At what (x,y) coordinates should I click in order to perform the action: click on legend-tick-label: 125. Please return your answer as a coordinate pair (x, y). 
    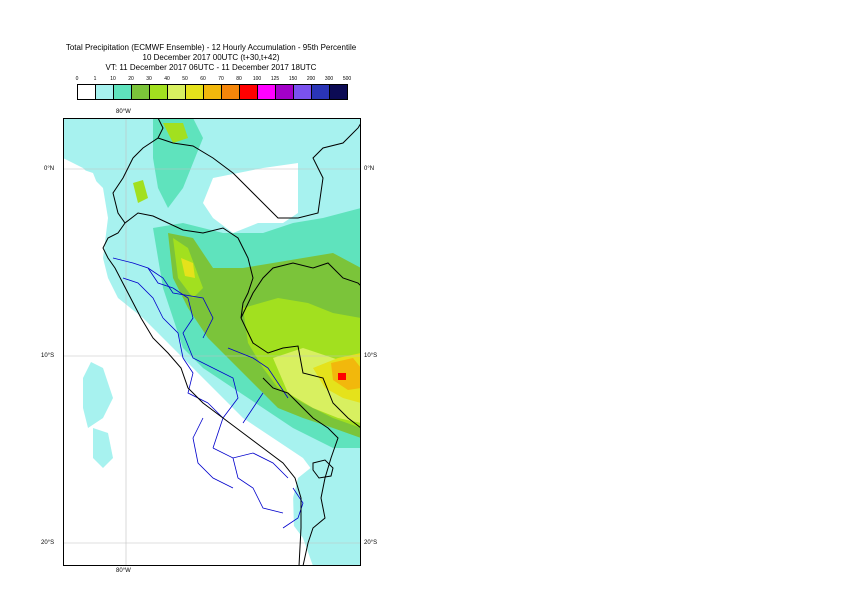
    Looking at the image, I should click on (275, 79).